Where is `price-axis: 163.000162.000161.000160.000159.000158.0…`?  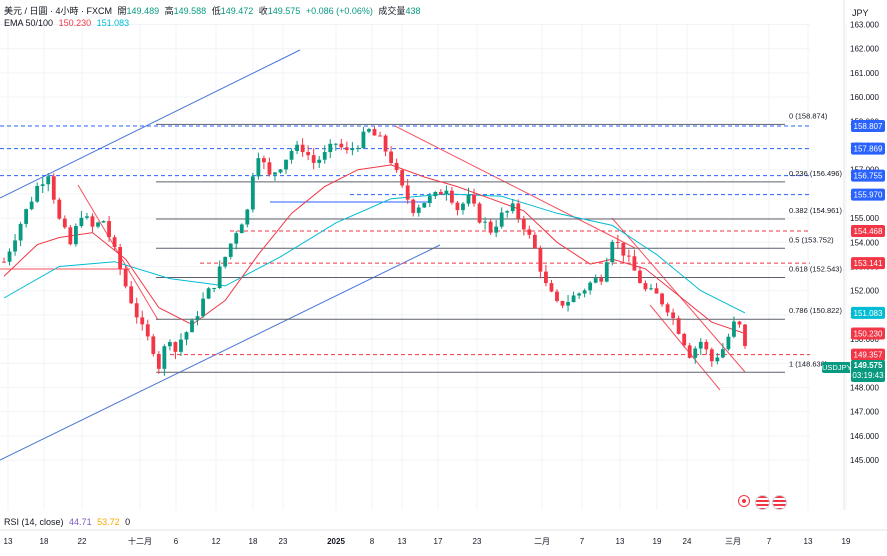 price-axis: 163.000162.000161.000160.000159.000158.0… is located at coordinates (861, 255).